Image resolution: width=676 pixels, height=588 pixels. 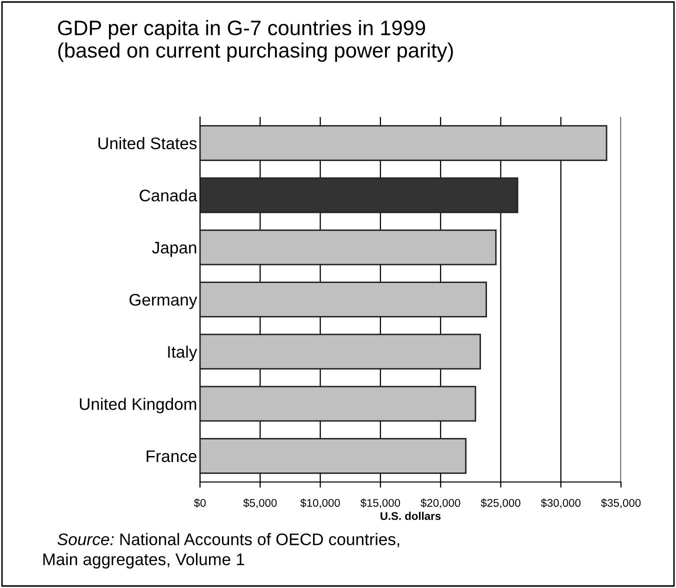 What do you see at coordinates (164, 301) in the screenshot?
I see `y-tick-label: Germany` at bounding box center [164, 301].